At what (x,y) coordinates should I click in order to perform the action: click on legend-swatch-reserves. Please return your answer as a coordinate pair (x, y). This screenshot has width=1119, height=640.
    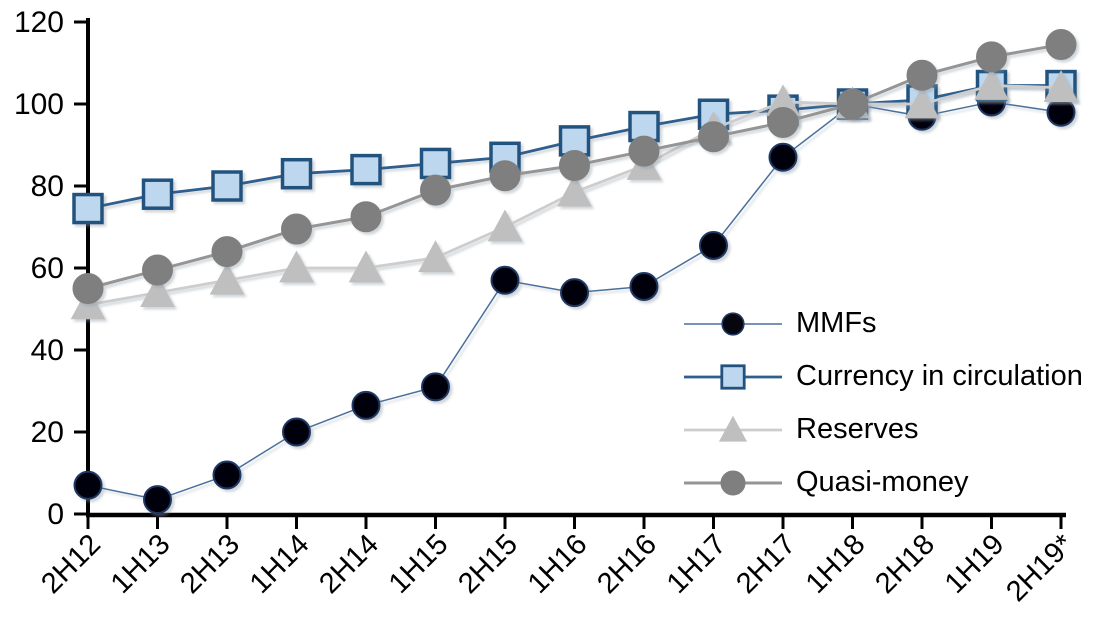
    Looking at the image, I should click on (733, 428).